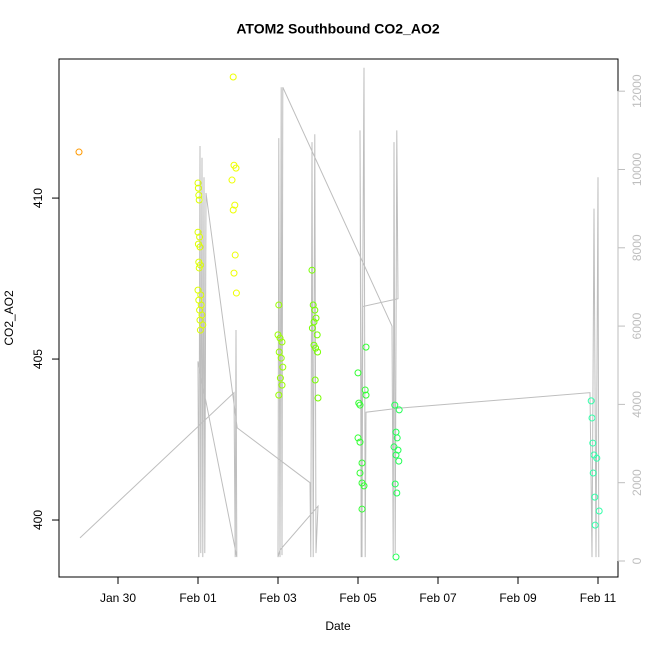 This screenshot has height=655, width=650. I want to click on x-axis-label: Date, so click(338, 626).